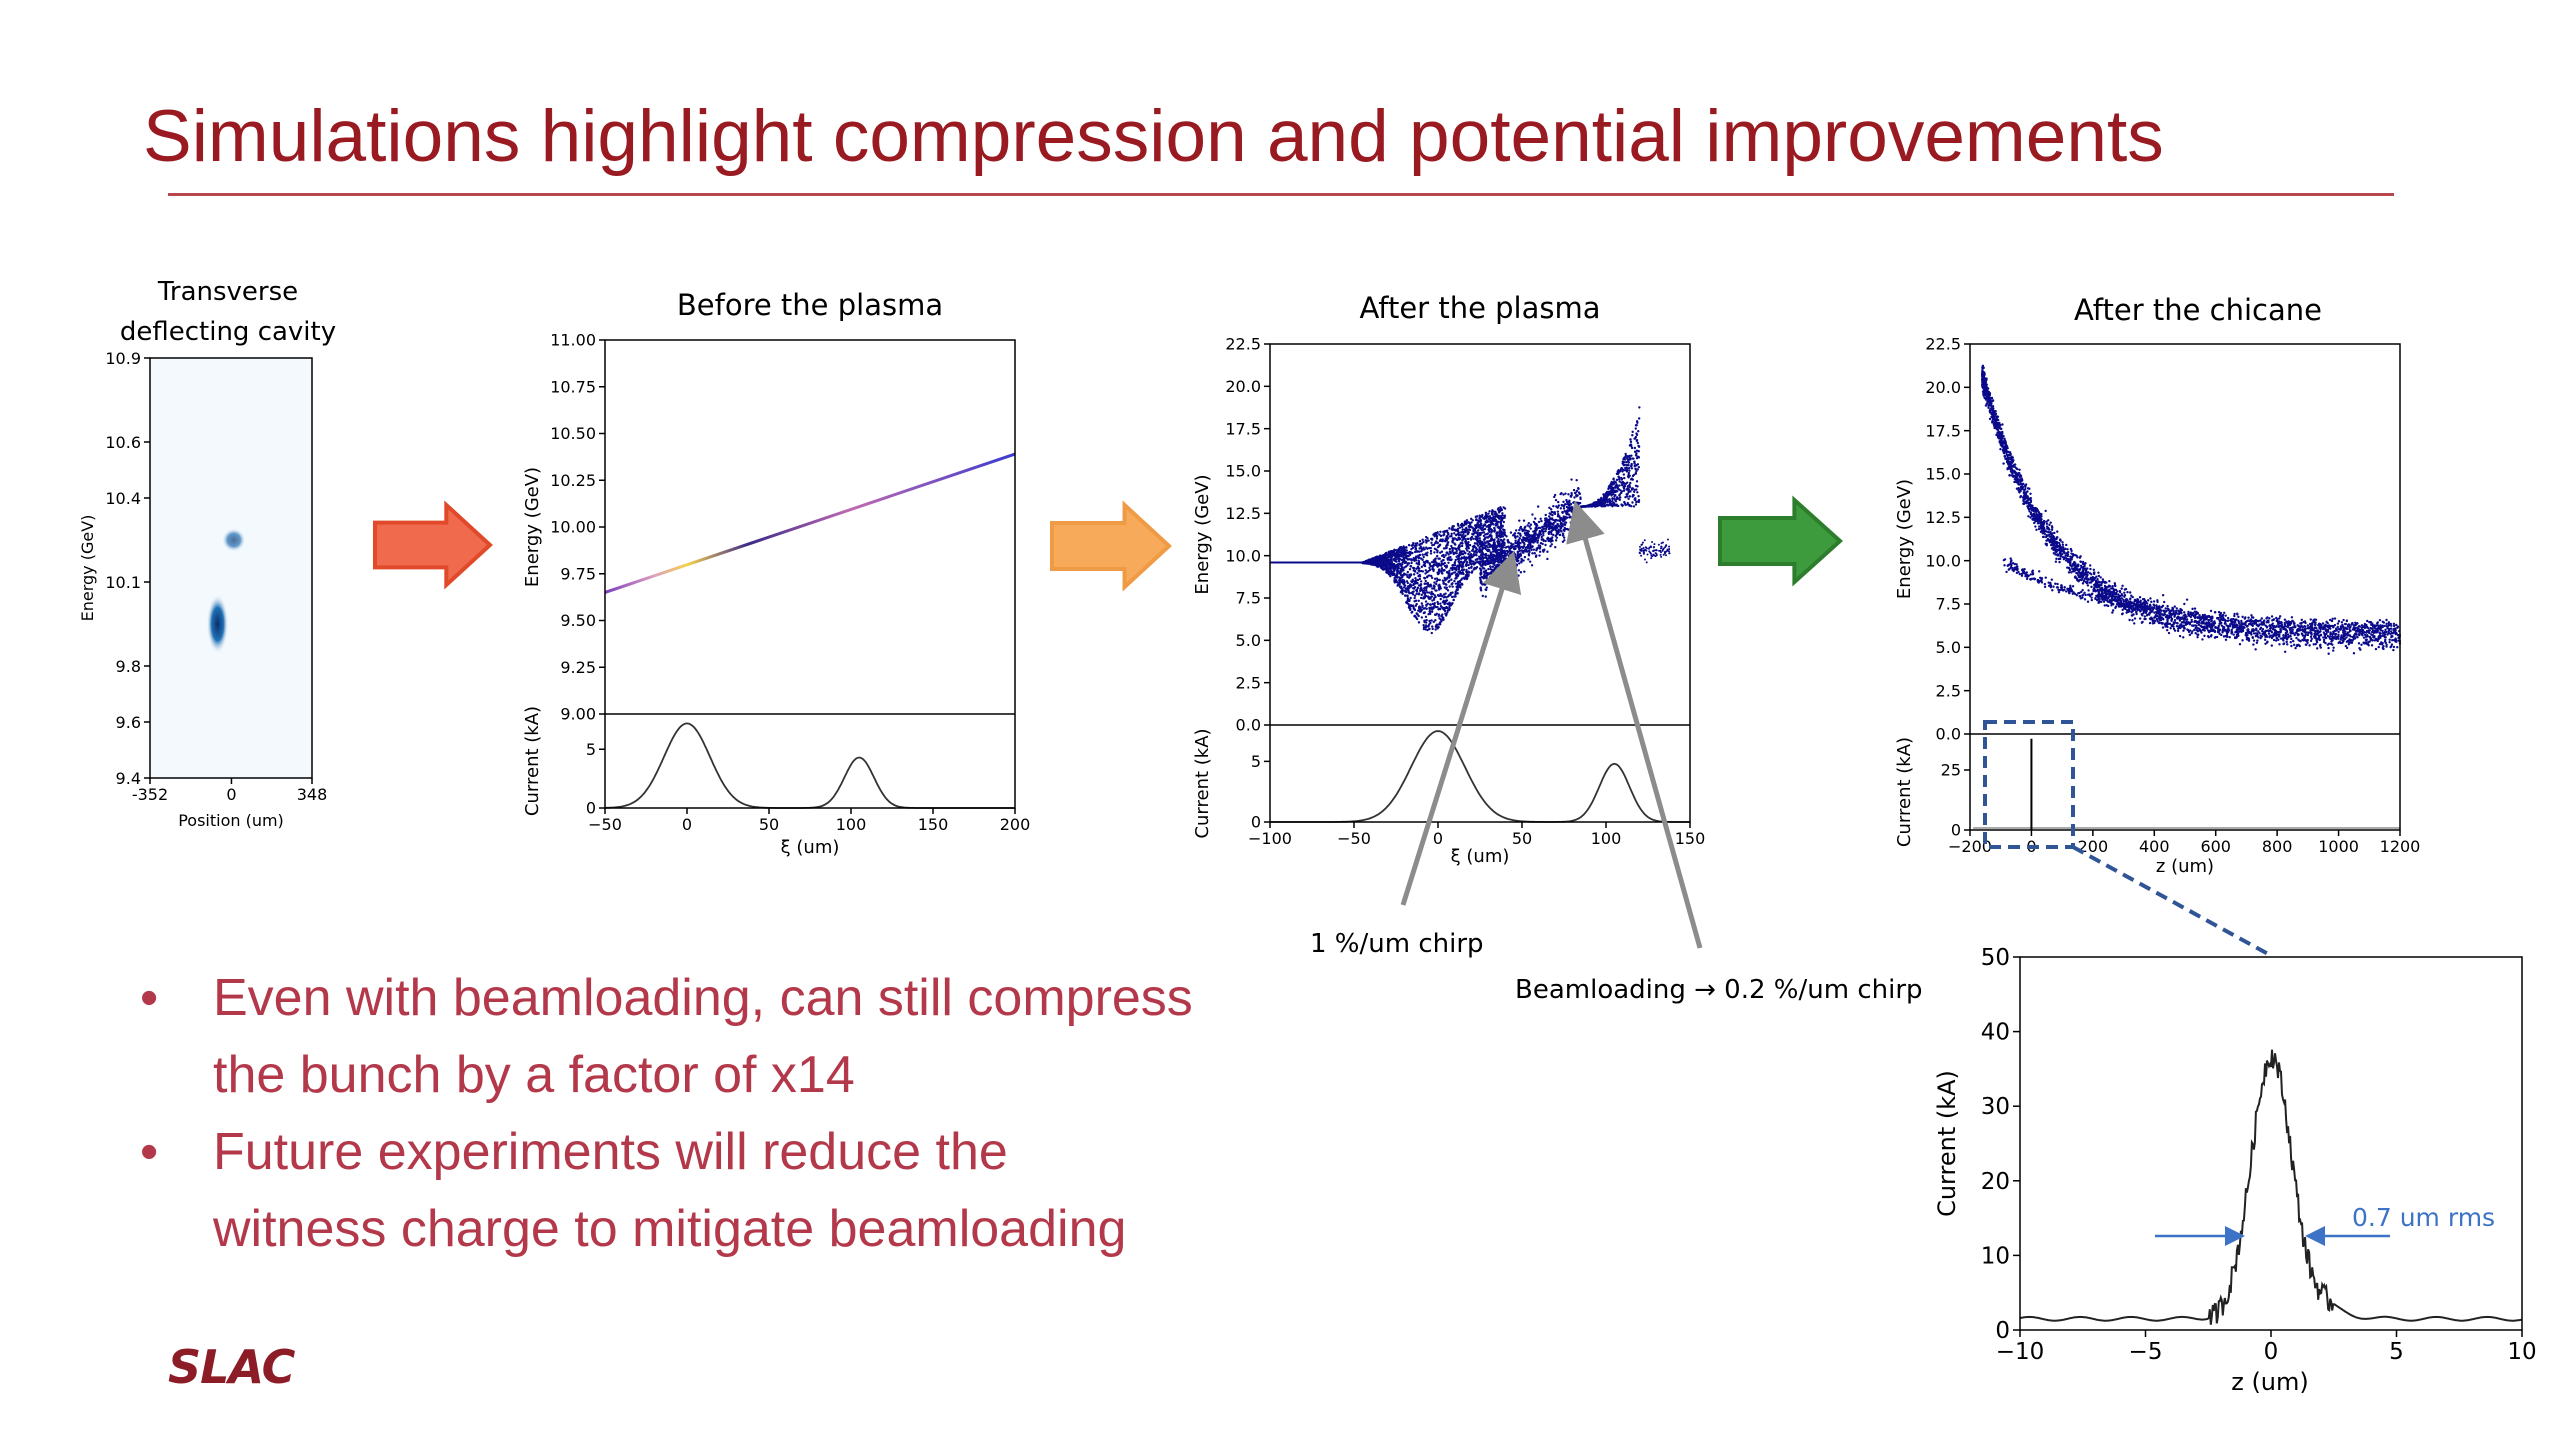 Image resolution: width=2560 pixels, height=1440 pixels. I want to click on y-top-tick-label: 20.0, so click(1243, 386).